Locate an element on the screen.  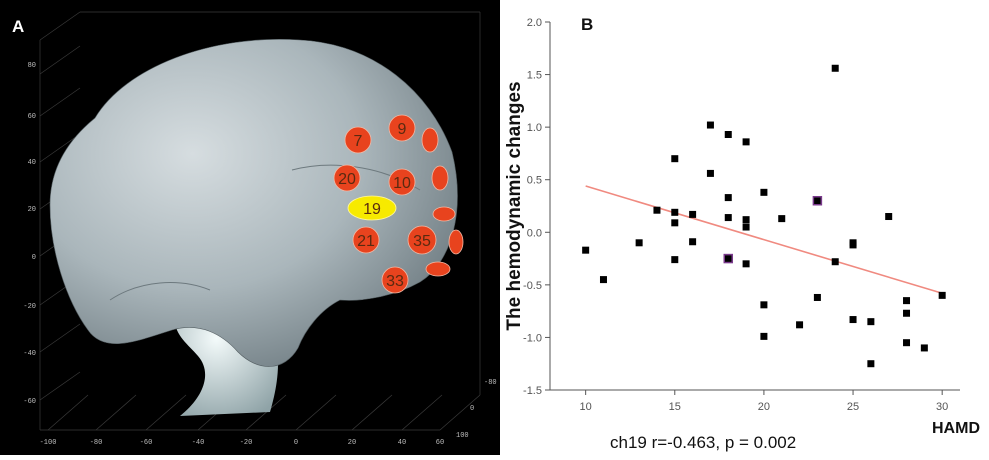
y-tick-label: 1.0 is located at coordinates (534, 128).